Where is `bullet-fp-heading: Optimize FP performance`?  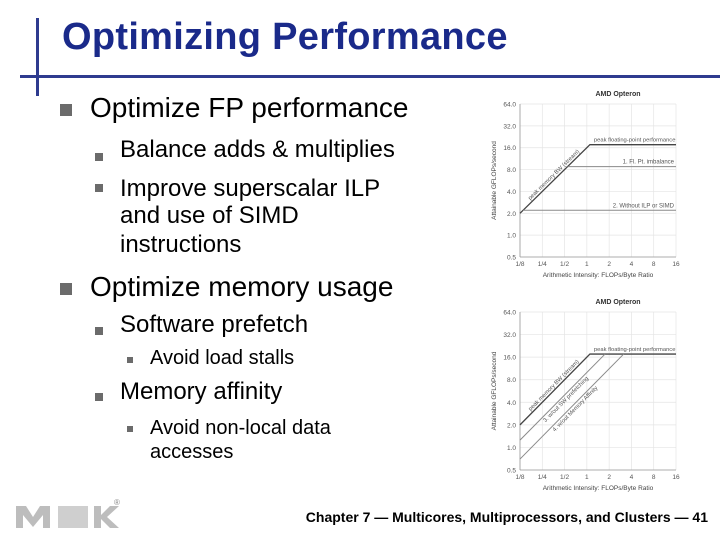 bullet-fp-heading: Optimize FP performance is located at coordinates (249, 107).